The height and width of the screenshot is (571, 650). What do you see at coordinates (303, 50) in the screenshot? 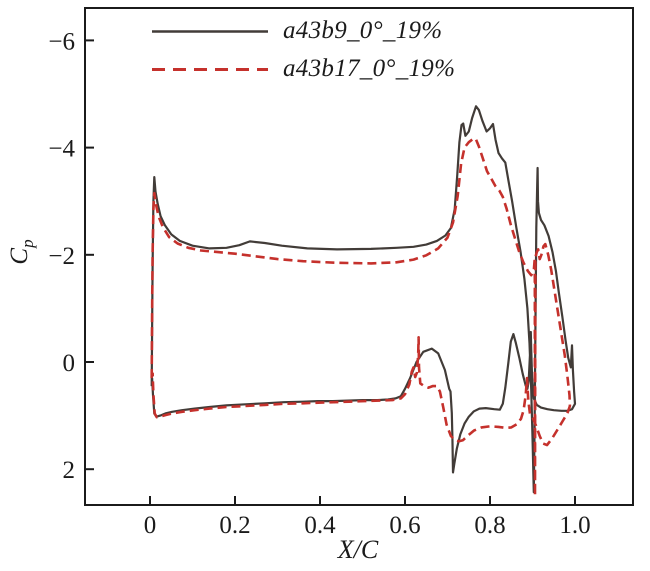
I see `legend: a43b9_0°_19% a43b17_0°_19%` at bounding box center [303, 50].